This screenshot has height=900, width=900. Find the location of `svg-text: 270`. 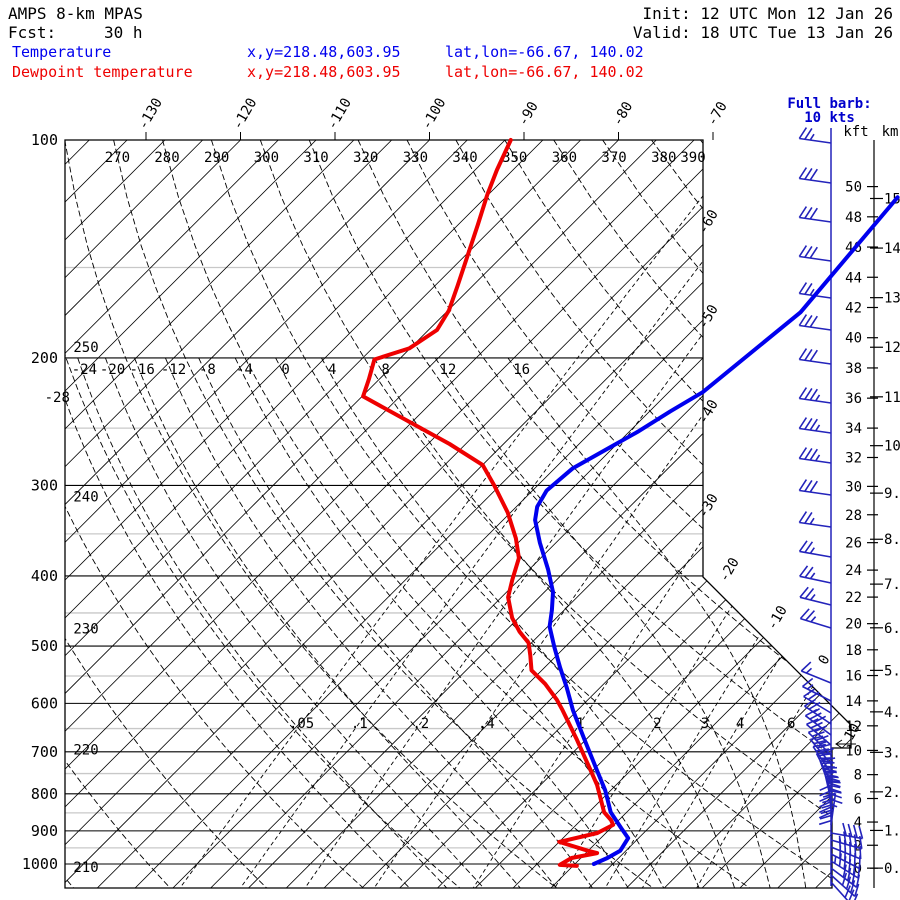

svg-text: 270 is located at coordinates (117, 158).